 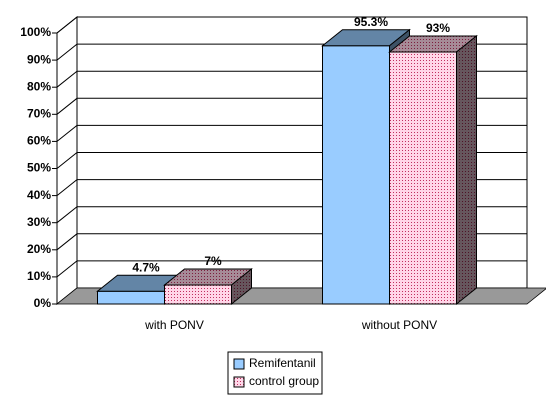 What do you see at coordinates (284, 381) in the screenshot?
I see `legend-label: control group` at bounding box center [284, 381].